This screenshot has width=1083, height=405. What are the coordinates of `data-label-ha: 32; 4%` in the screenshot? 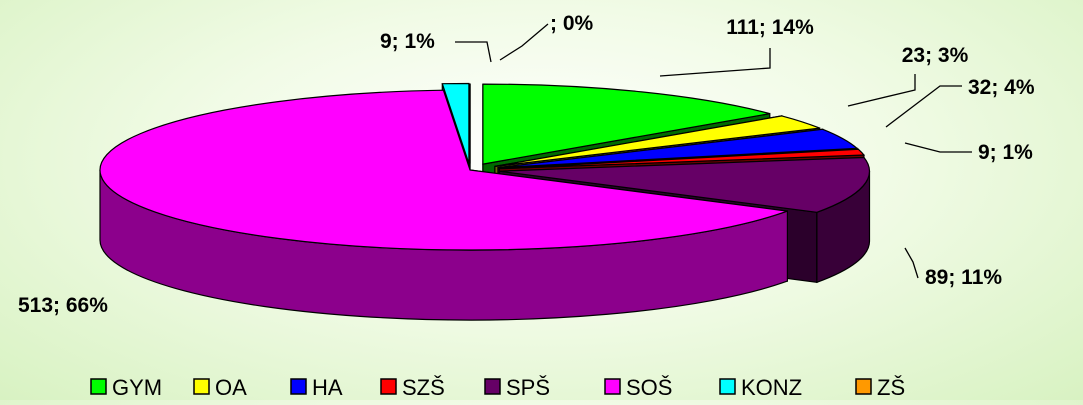 It's located at (1001, 87).